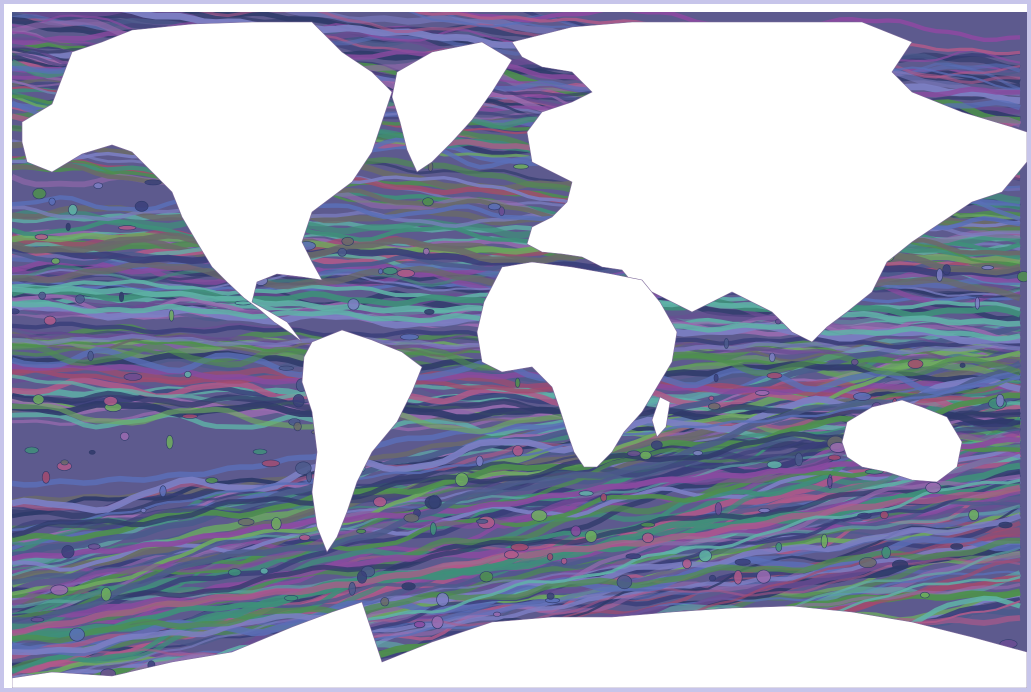 Image resolution: width=1031 pixels, height=692 pixels. I want to click on madagascar, so click(661, 417).